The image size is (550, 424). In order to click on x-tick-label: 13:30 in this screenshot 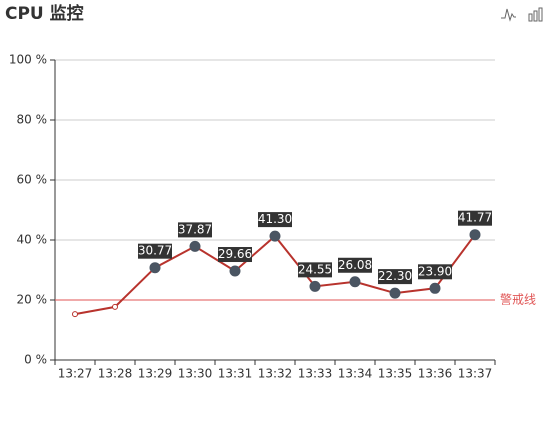, I will do `click(195, 374)`.